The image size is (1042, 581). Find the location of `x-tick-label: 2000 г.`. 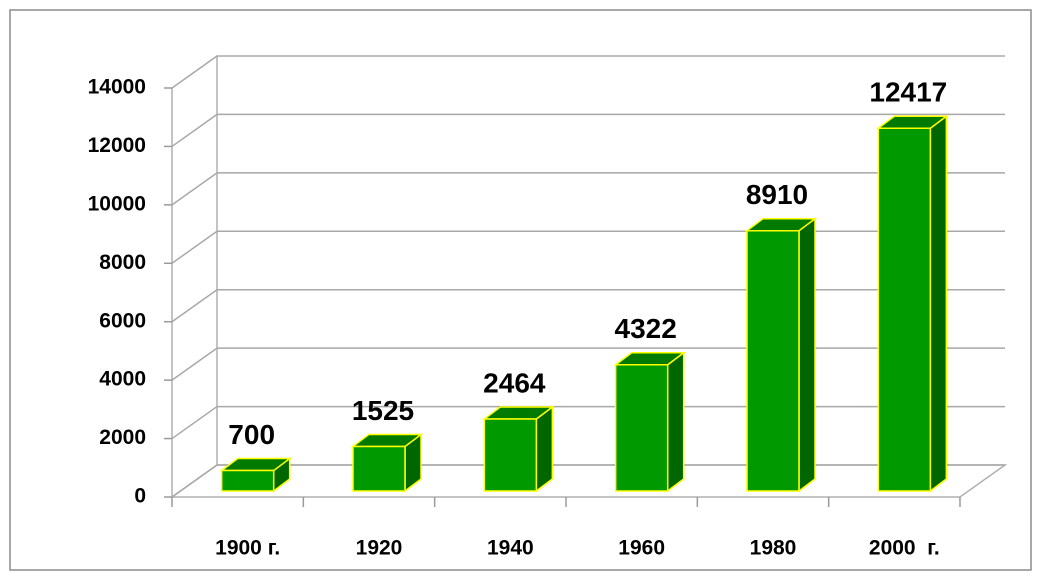

x-tick-label: 2000 г. is located at coordinates (904, 548).